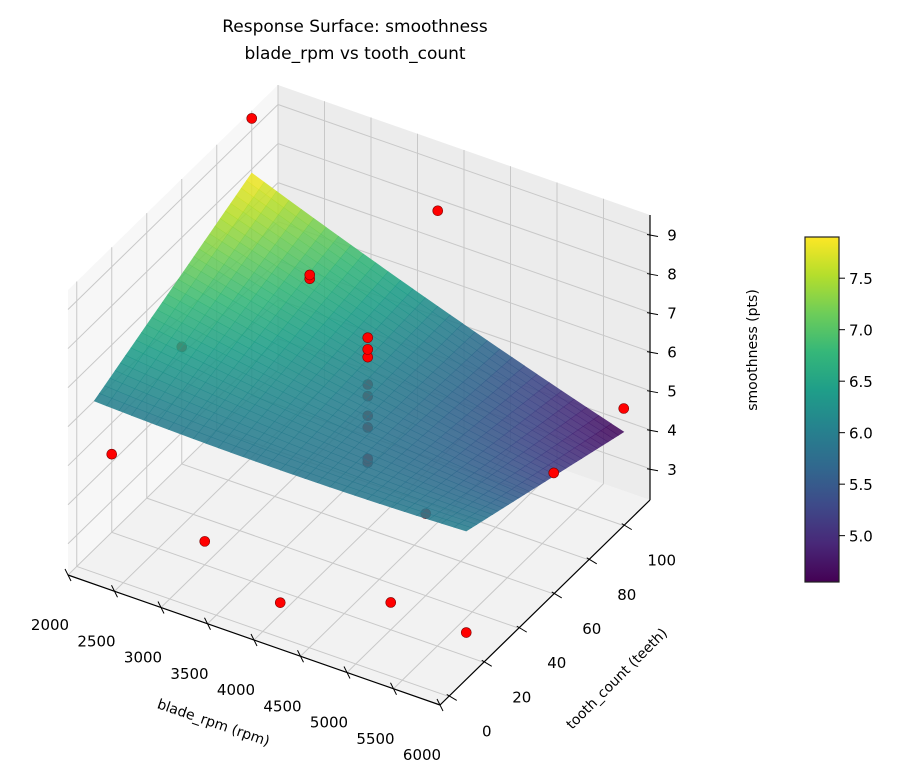  I want to click on chart-subtitle: blade_rpm vs tooth_count, so click(354, 54).